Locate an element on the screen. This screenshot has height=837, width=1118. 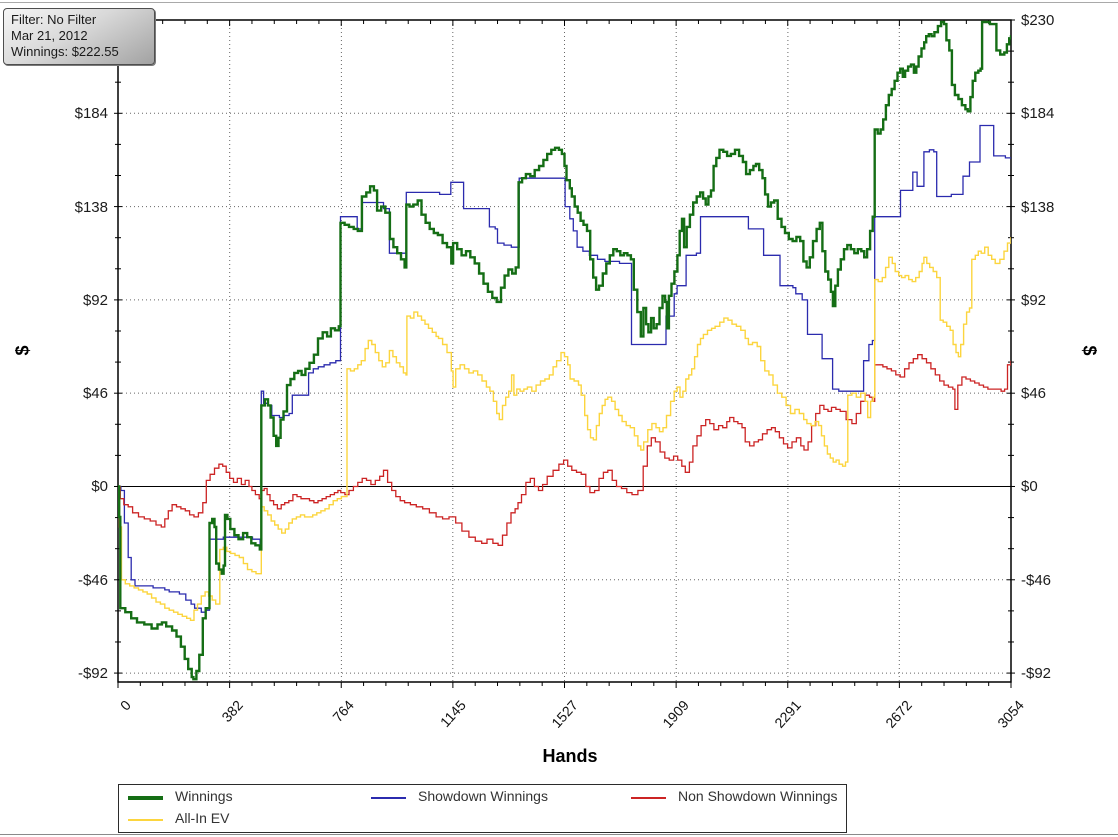
legend-label-non-showdown-winnings: Non Showdown Winnings is located at coordinates (758, 796).